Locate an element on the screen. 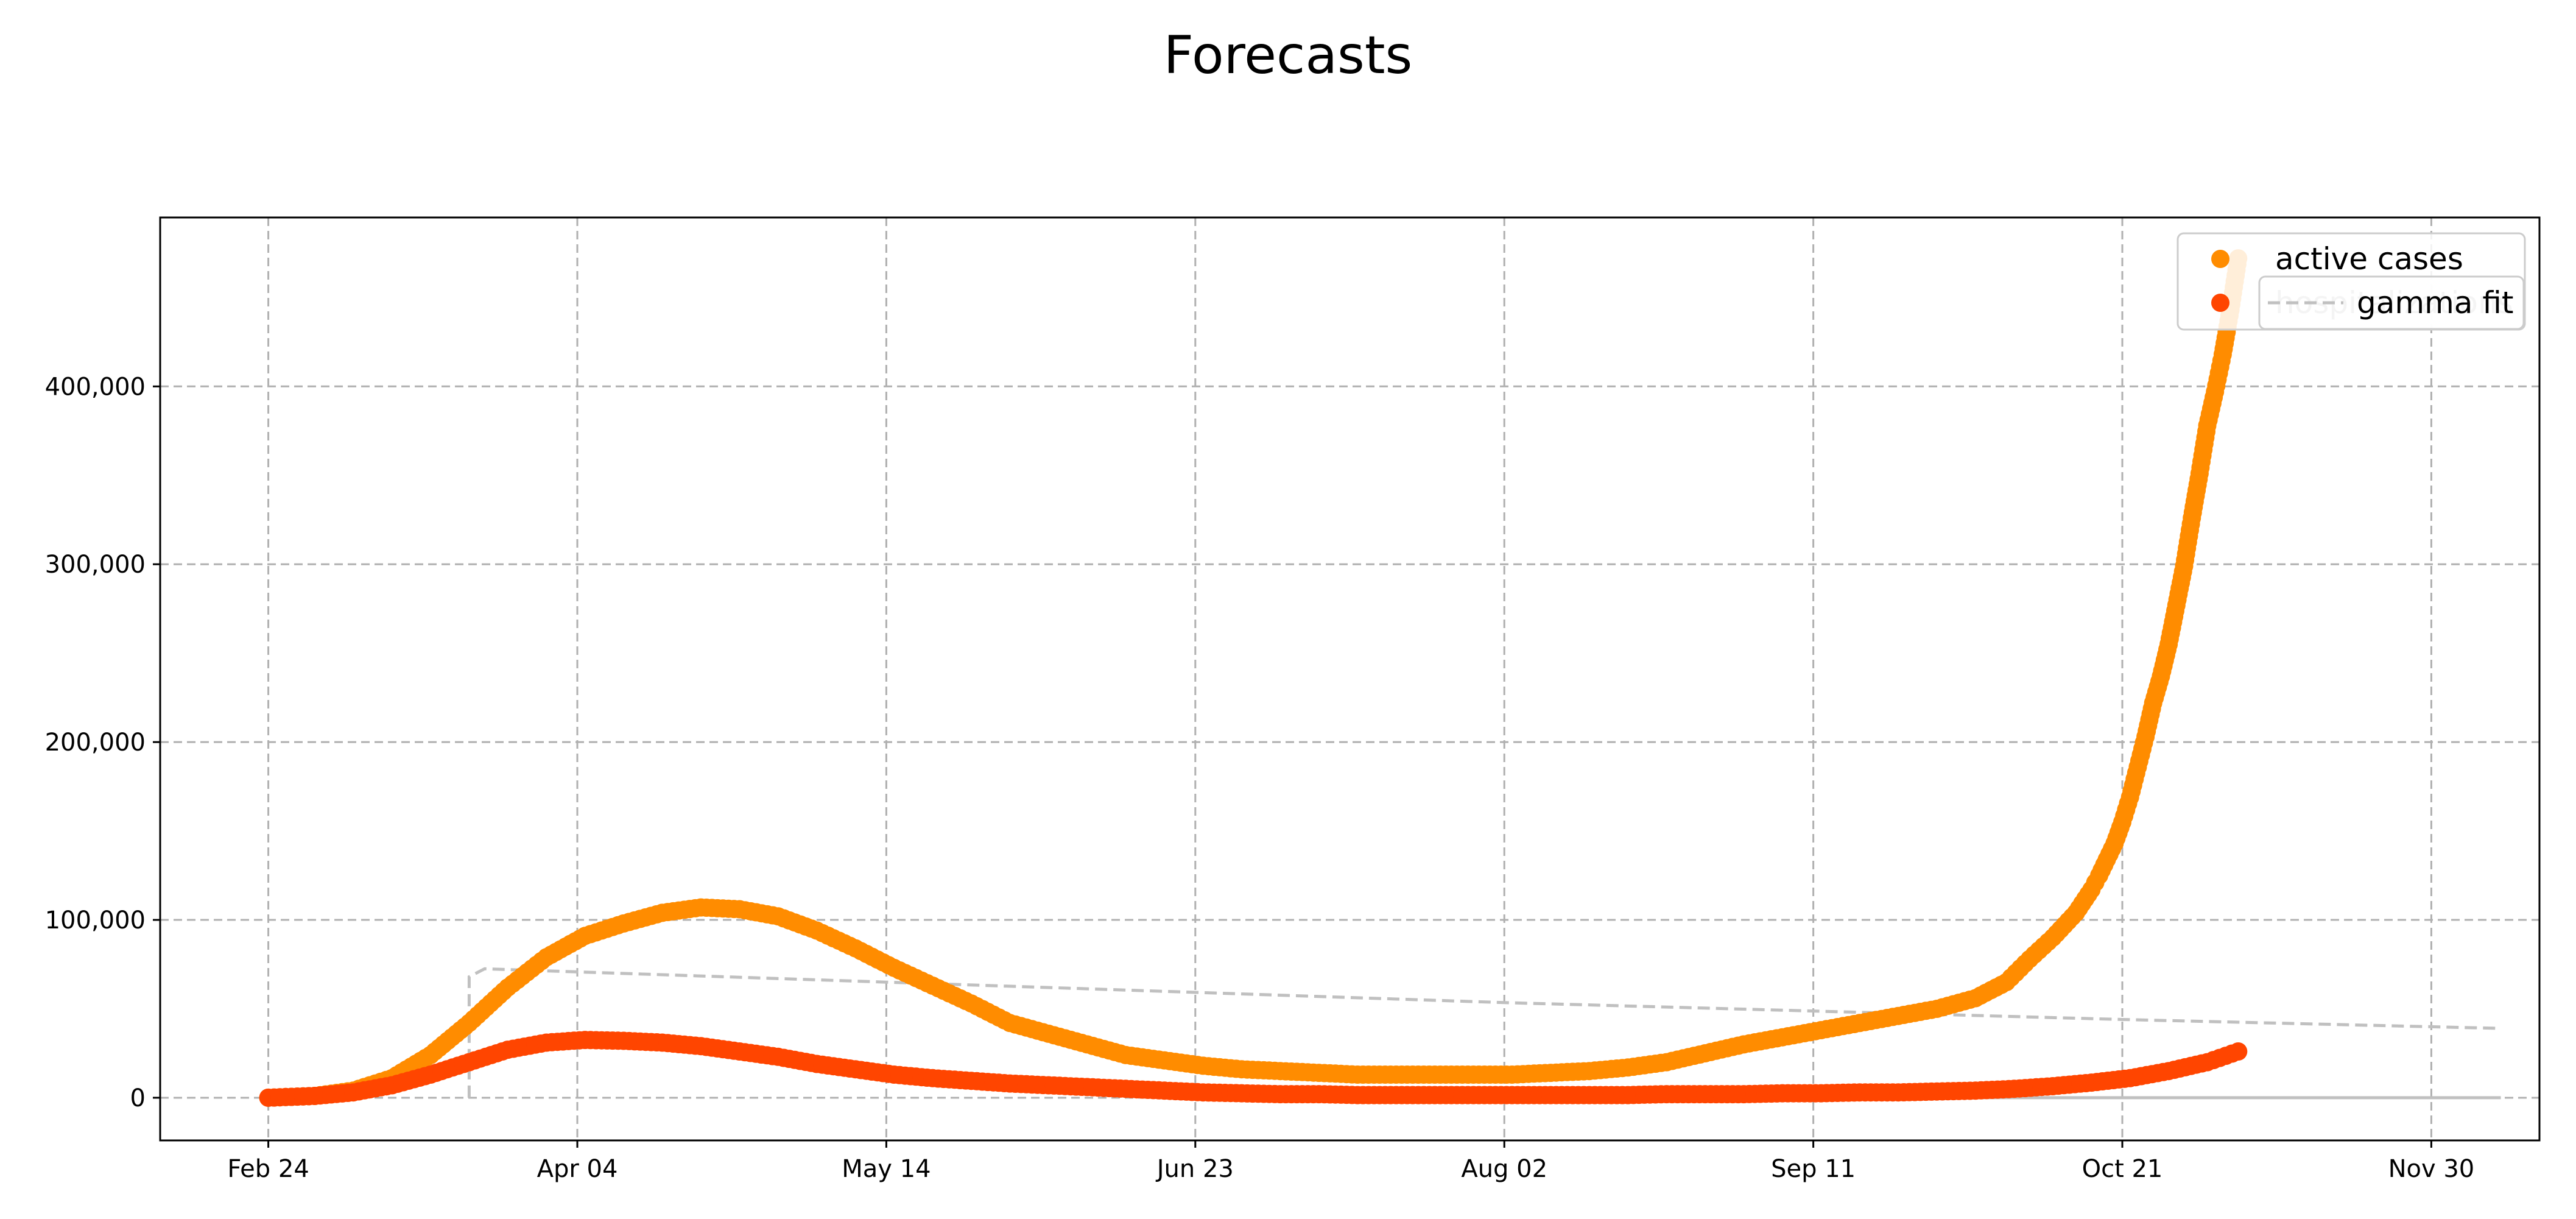  x-tick-label: Nov 30 is located at coordinates (2431, 1169).